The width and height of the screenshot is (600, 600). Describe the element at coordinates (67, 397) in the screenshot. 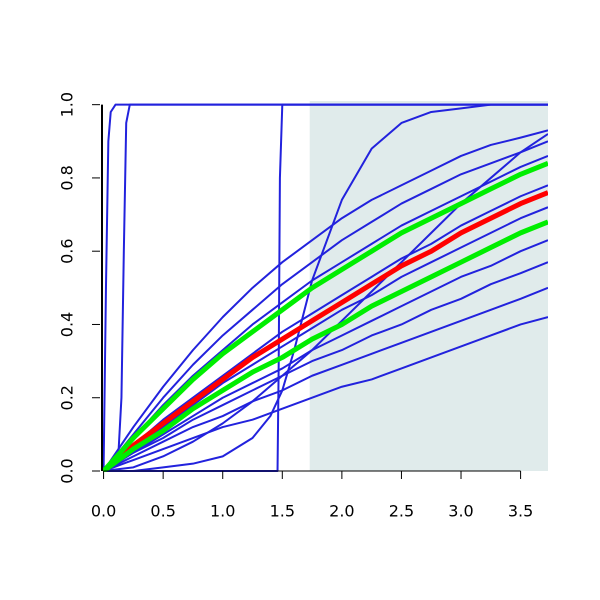

I see `y-tick-label: 0.2` at that location.